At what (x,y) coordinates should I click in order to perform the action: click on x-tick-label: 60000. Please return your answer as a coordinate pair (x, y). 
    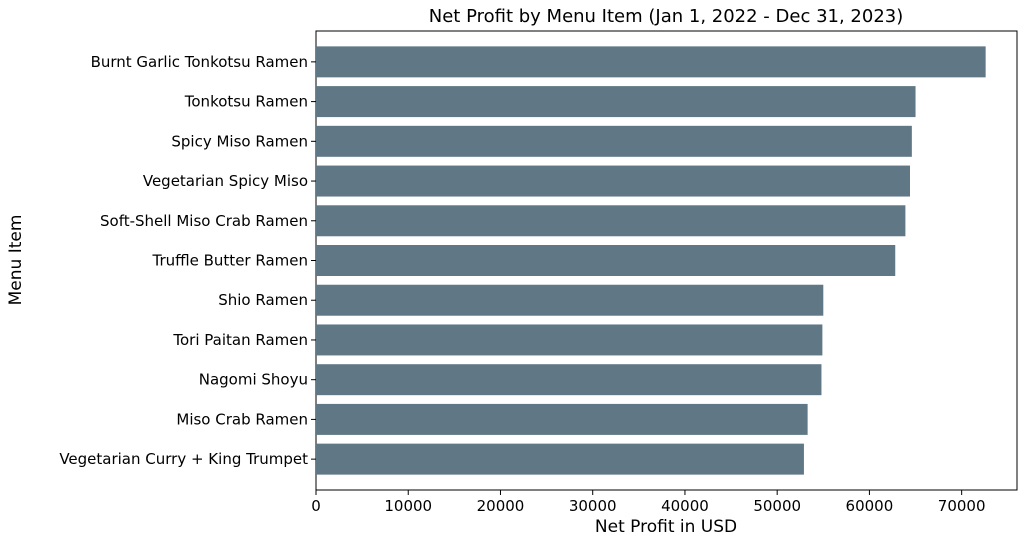
    Looking at the image, I should click on (870, 506).